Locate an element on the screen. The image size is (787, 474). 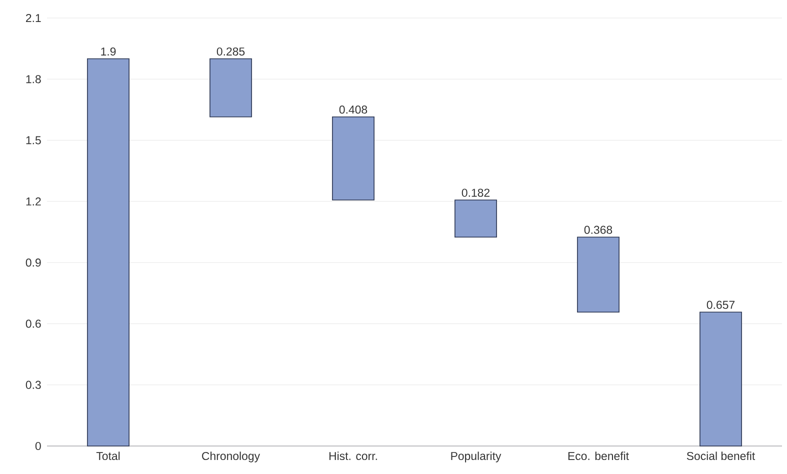
y-tick-label: 0.9 is located at coordinates (33, 262).